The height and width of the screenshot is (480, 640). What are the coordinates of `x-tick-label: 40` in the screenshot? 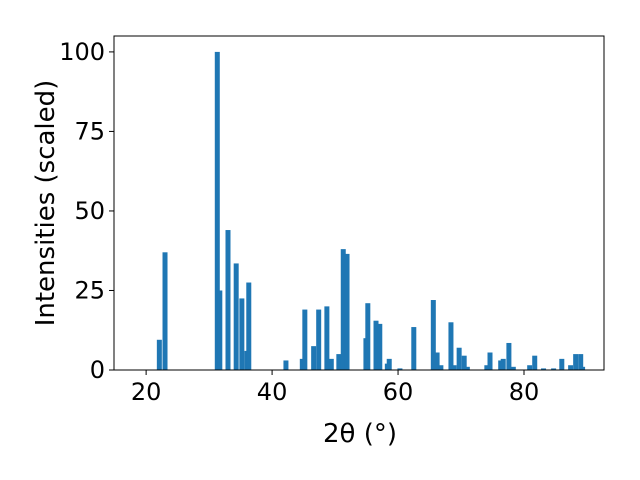 It's located at (272, 392).